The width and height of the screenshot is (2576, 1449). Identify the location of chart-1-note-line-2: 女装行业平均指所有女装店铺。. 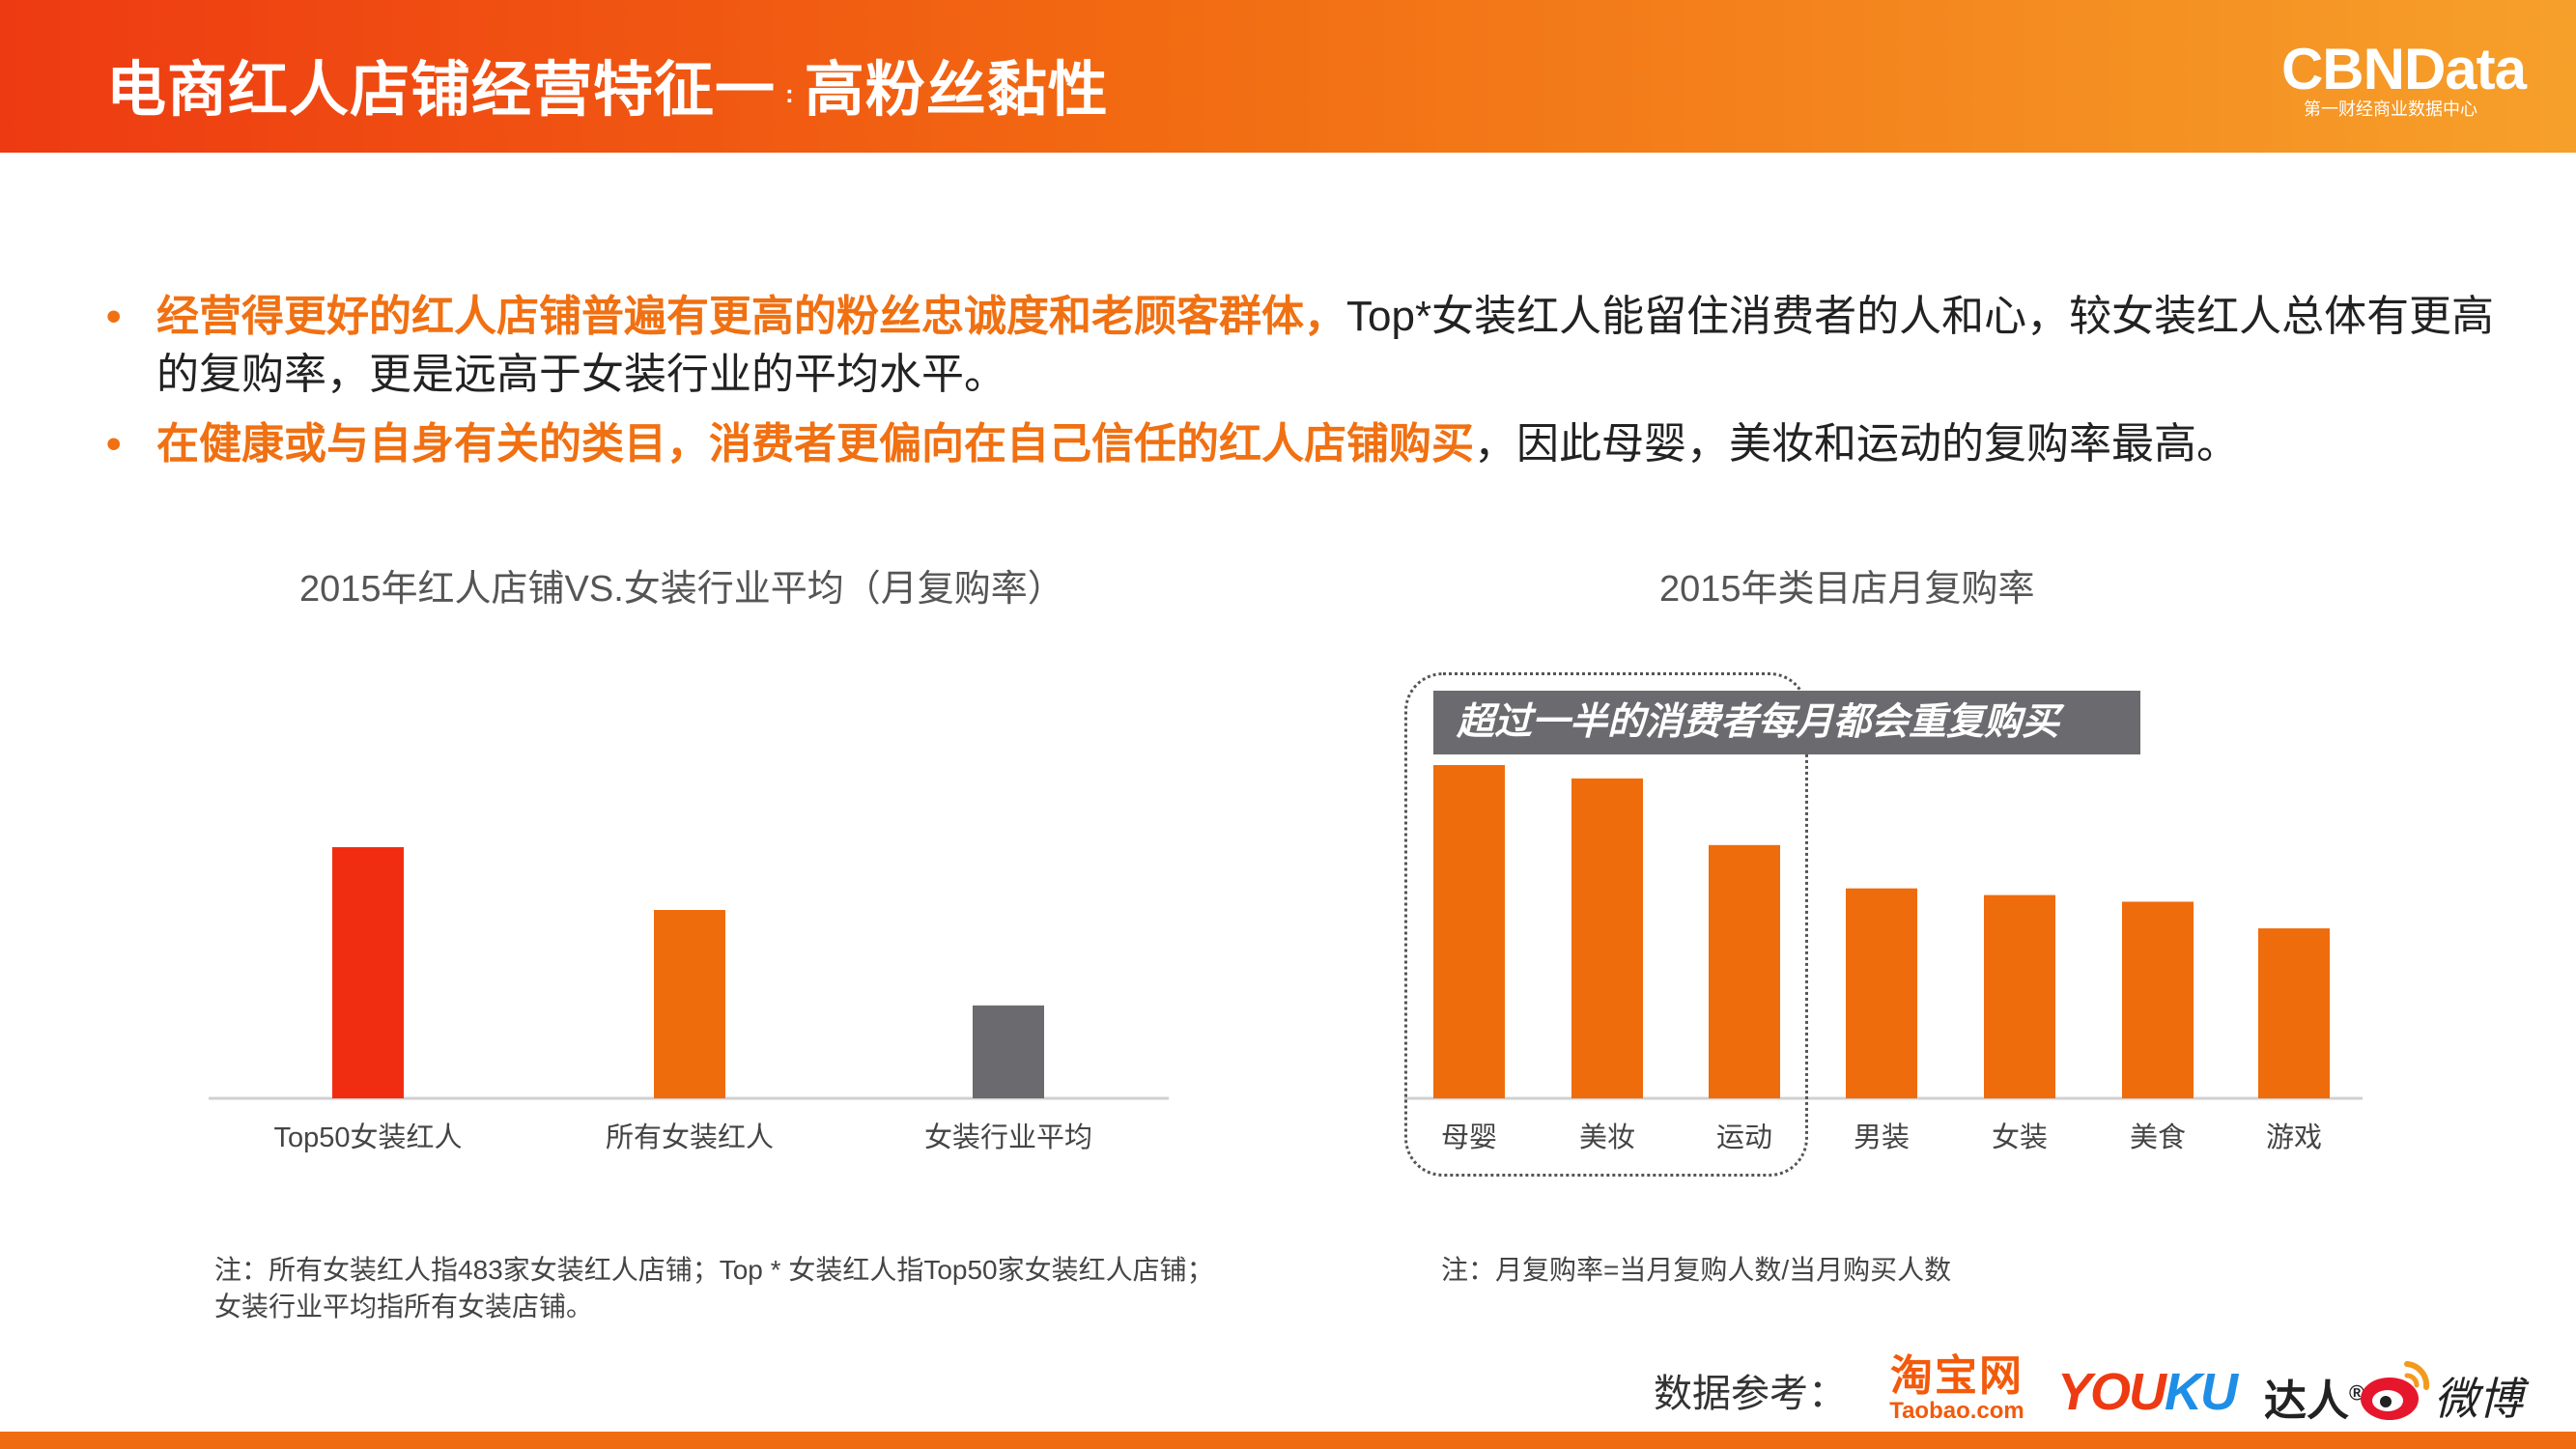
(404, 1306).